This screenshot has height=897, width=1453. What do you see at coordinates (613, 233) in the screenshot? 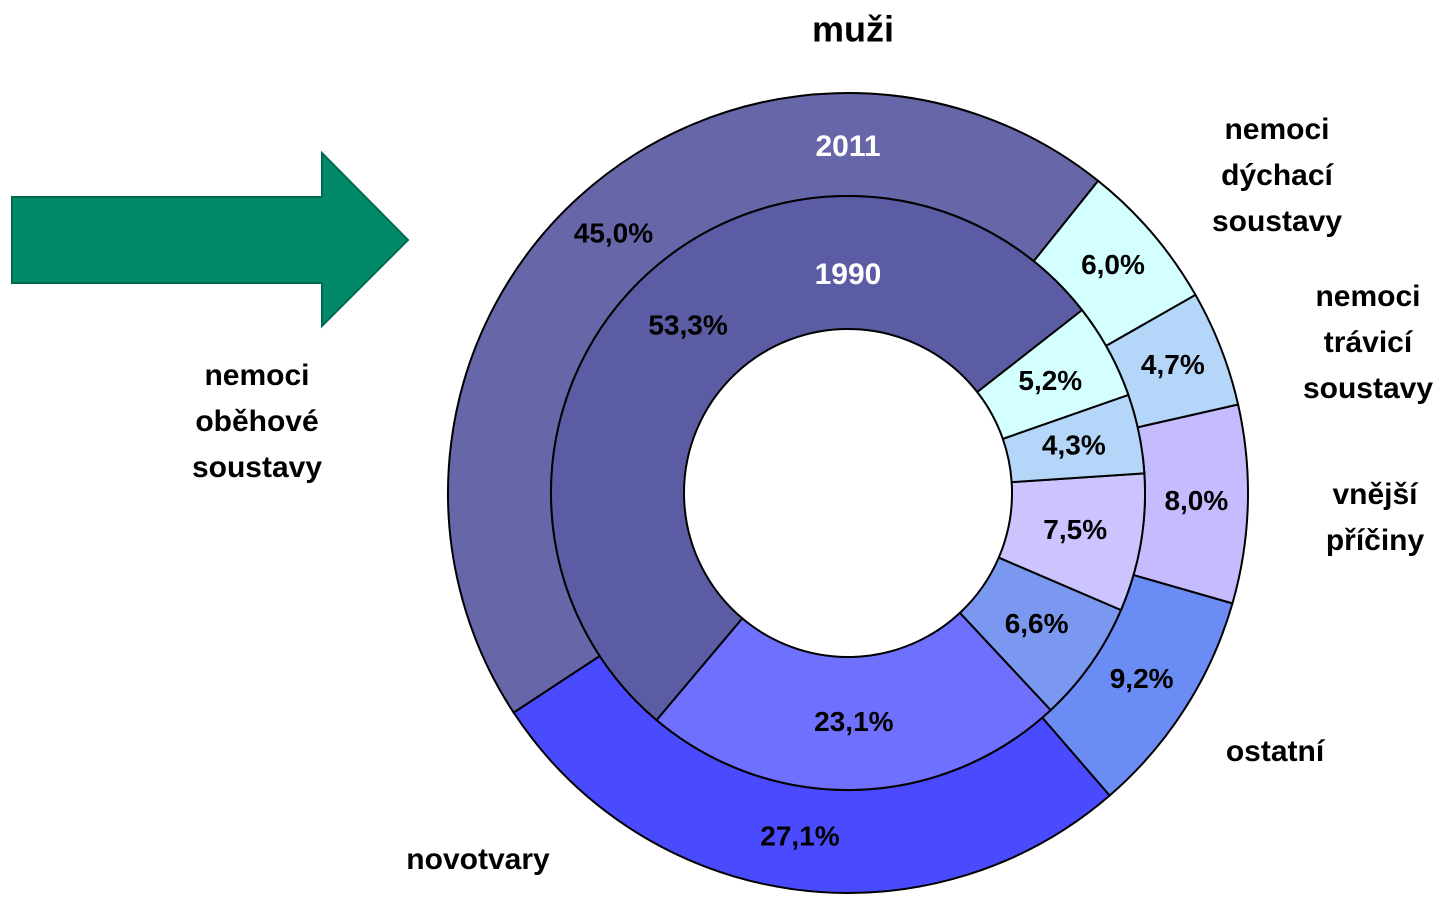
I see `value-label: 45,0%` at bounding box center [613, 233].